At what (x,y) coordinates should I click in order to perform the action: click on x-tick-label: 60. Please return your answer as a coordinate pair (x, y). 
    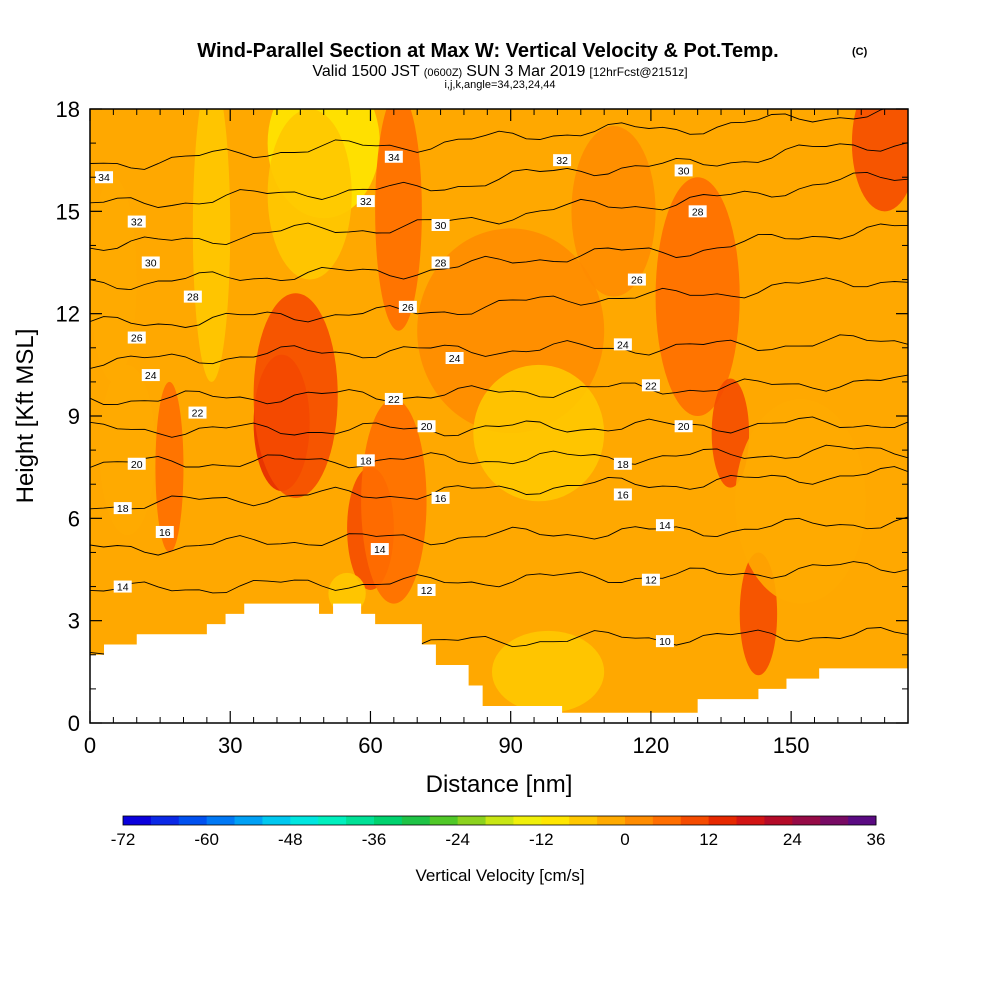
    Looking at the image, I should click on (370, 745).